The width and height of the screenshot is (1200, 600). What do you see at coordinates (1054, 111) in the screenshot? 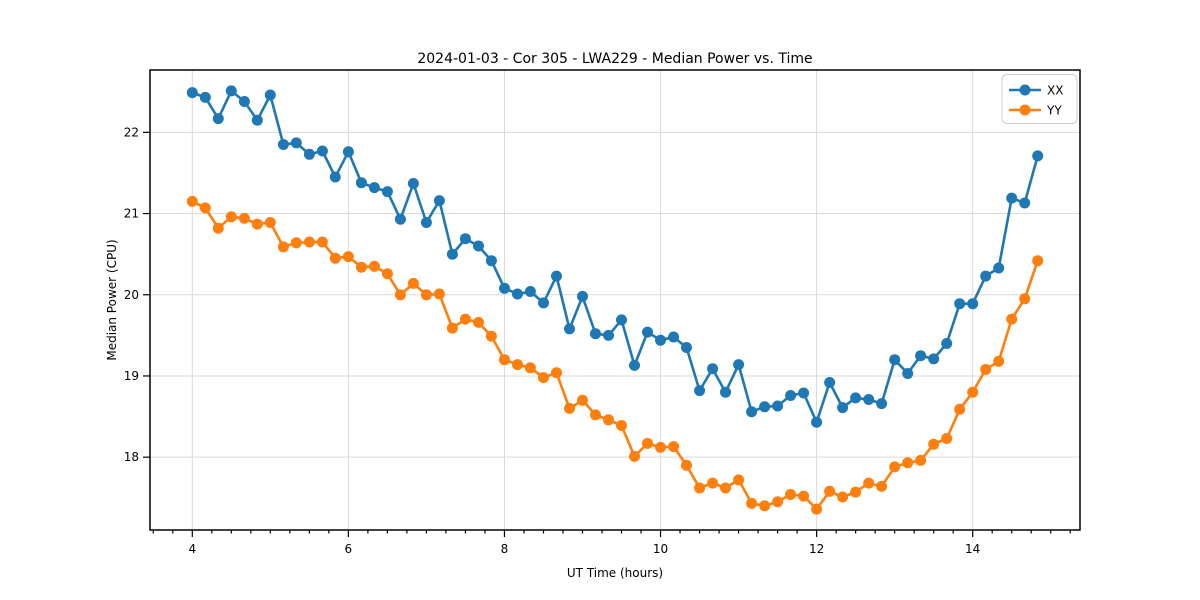
I see `legend-label-YY: YY` at bounding box center [1054, 111].